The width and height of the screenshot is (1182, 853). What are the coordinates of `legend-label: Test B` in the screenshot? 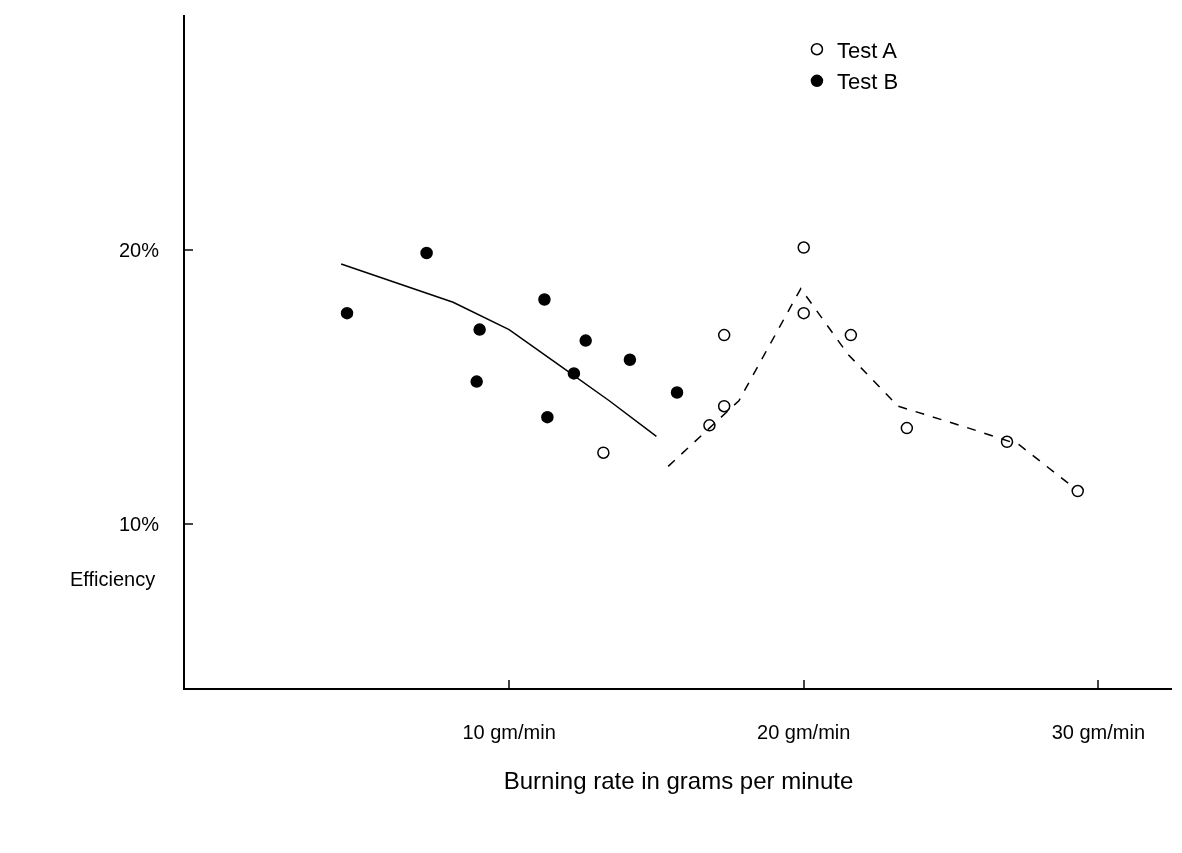 It's located at (867, 82).